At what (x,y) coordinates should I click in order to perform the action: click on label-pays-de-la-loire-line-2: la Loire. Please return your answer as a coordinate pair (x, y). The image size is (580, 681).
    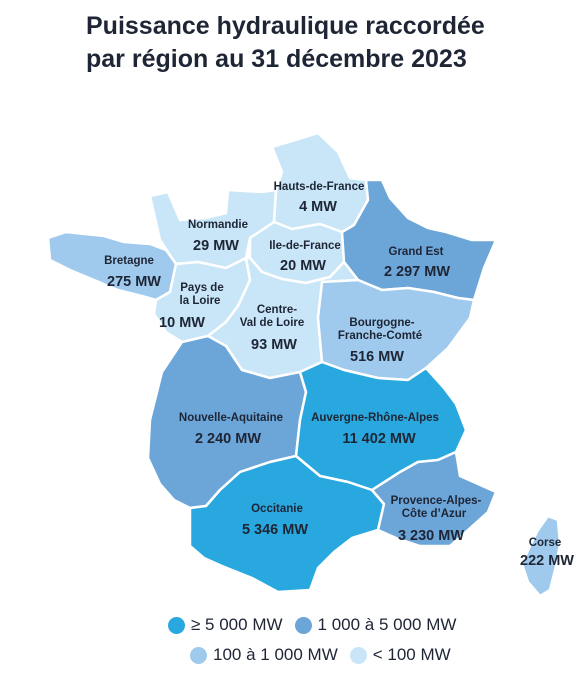
    Looking at the image, I should click on (200, 301).